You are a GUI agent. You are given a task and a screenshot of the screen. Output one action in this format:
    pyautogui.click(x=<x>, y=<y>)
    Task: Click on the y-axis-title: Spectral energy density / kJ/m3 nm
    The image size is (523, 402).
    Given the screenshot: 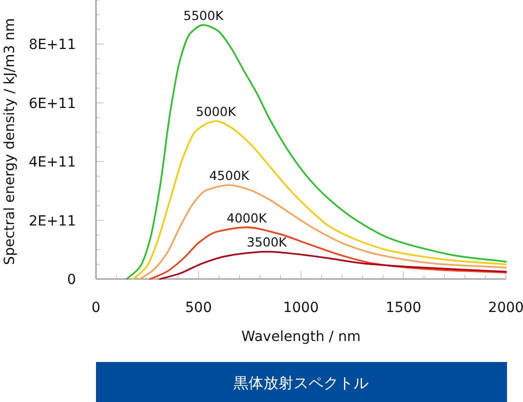 What is the action you would take?
    pyautogui.click(x=10, y=141)
    